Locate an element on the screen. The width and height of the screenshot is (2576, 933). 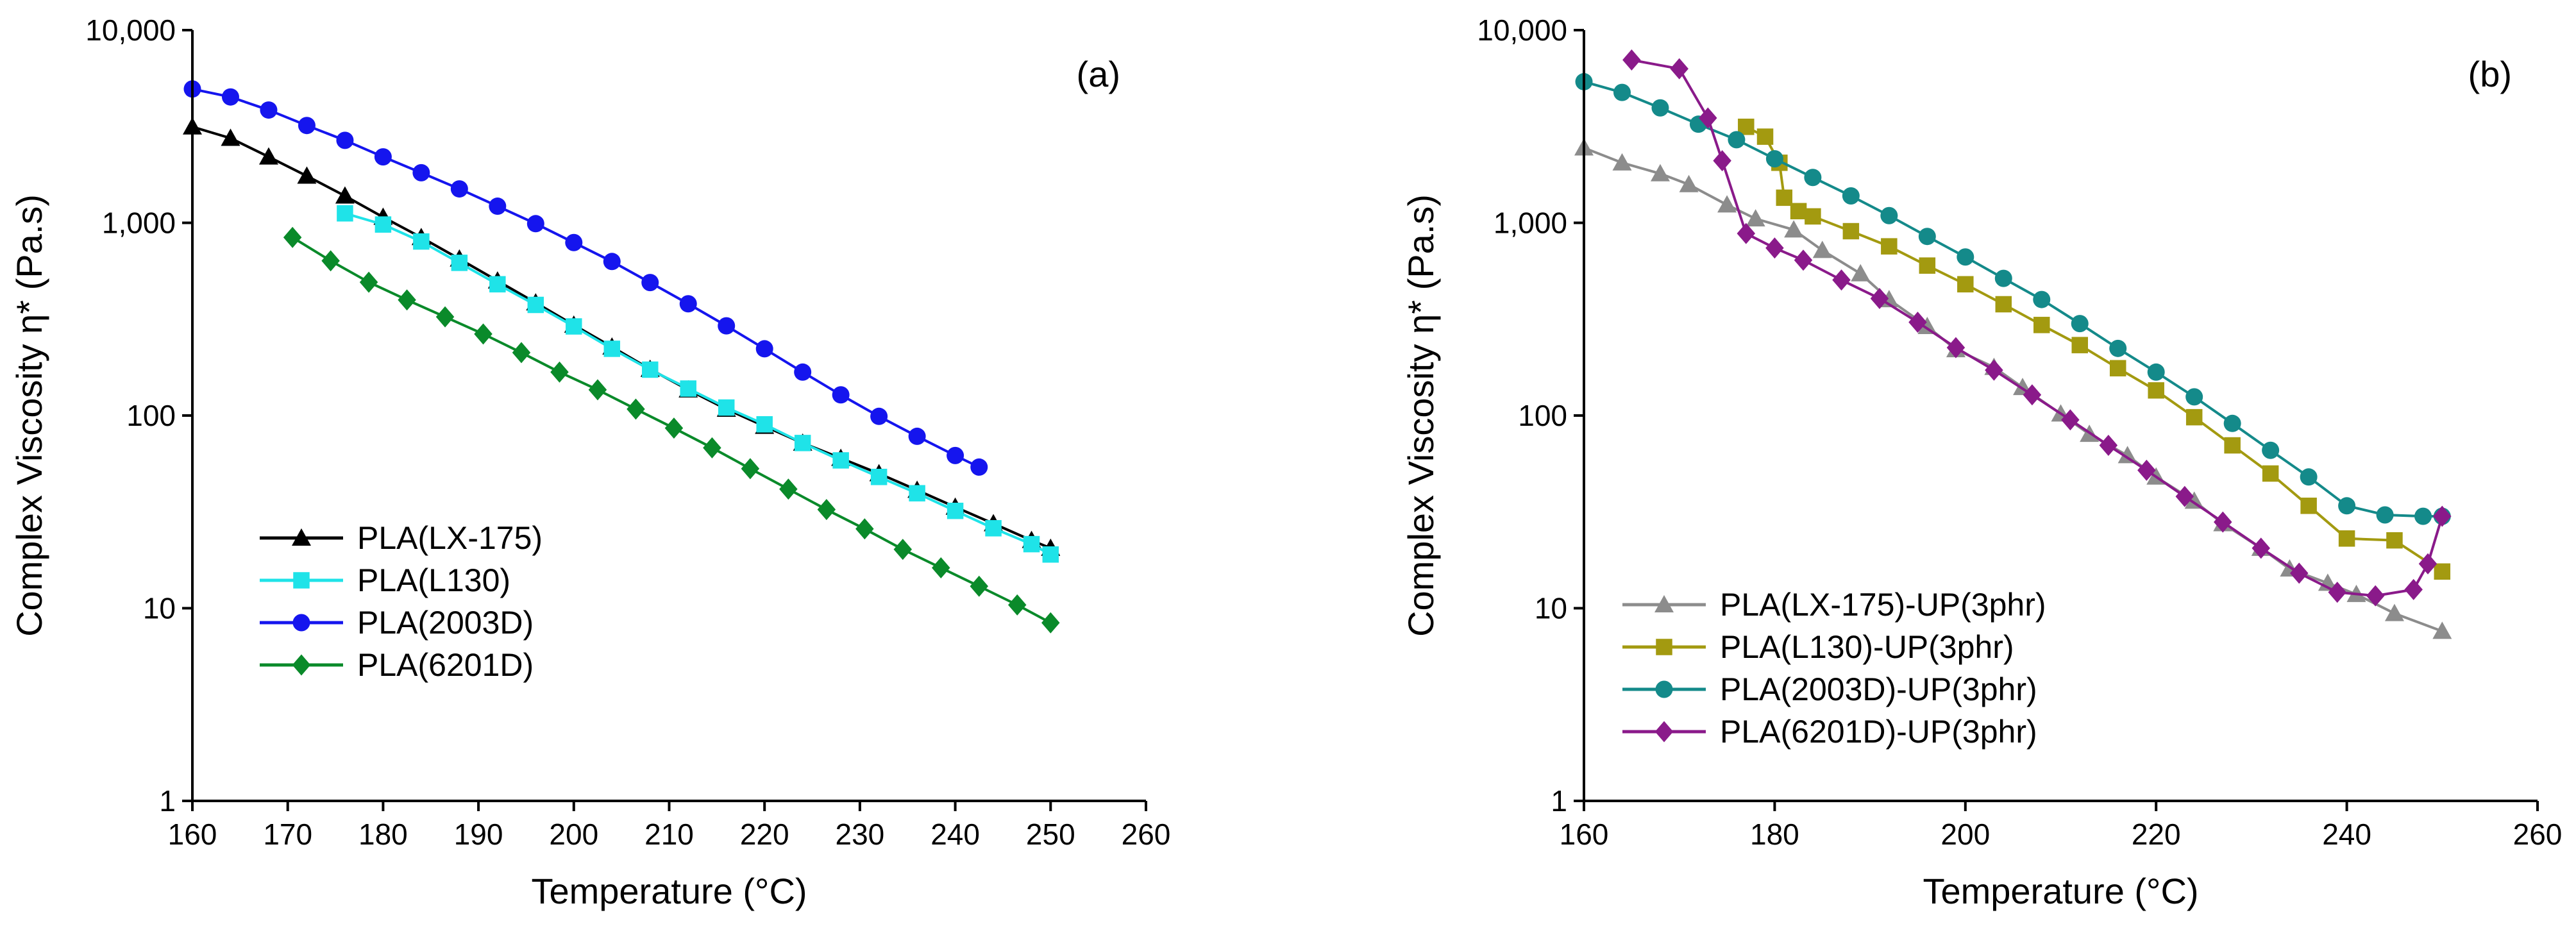
legend-item: PLA(LX-175) is located at coordinates (401, 538).